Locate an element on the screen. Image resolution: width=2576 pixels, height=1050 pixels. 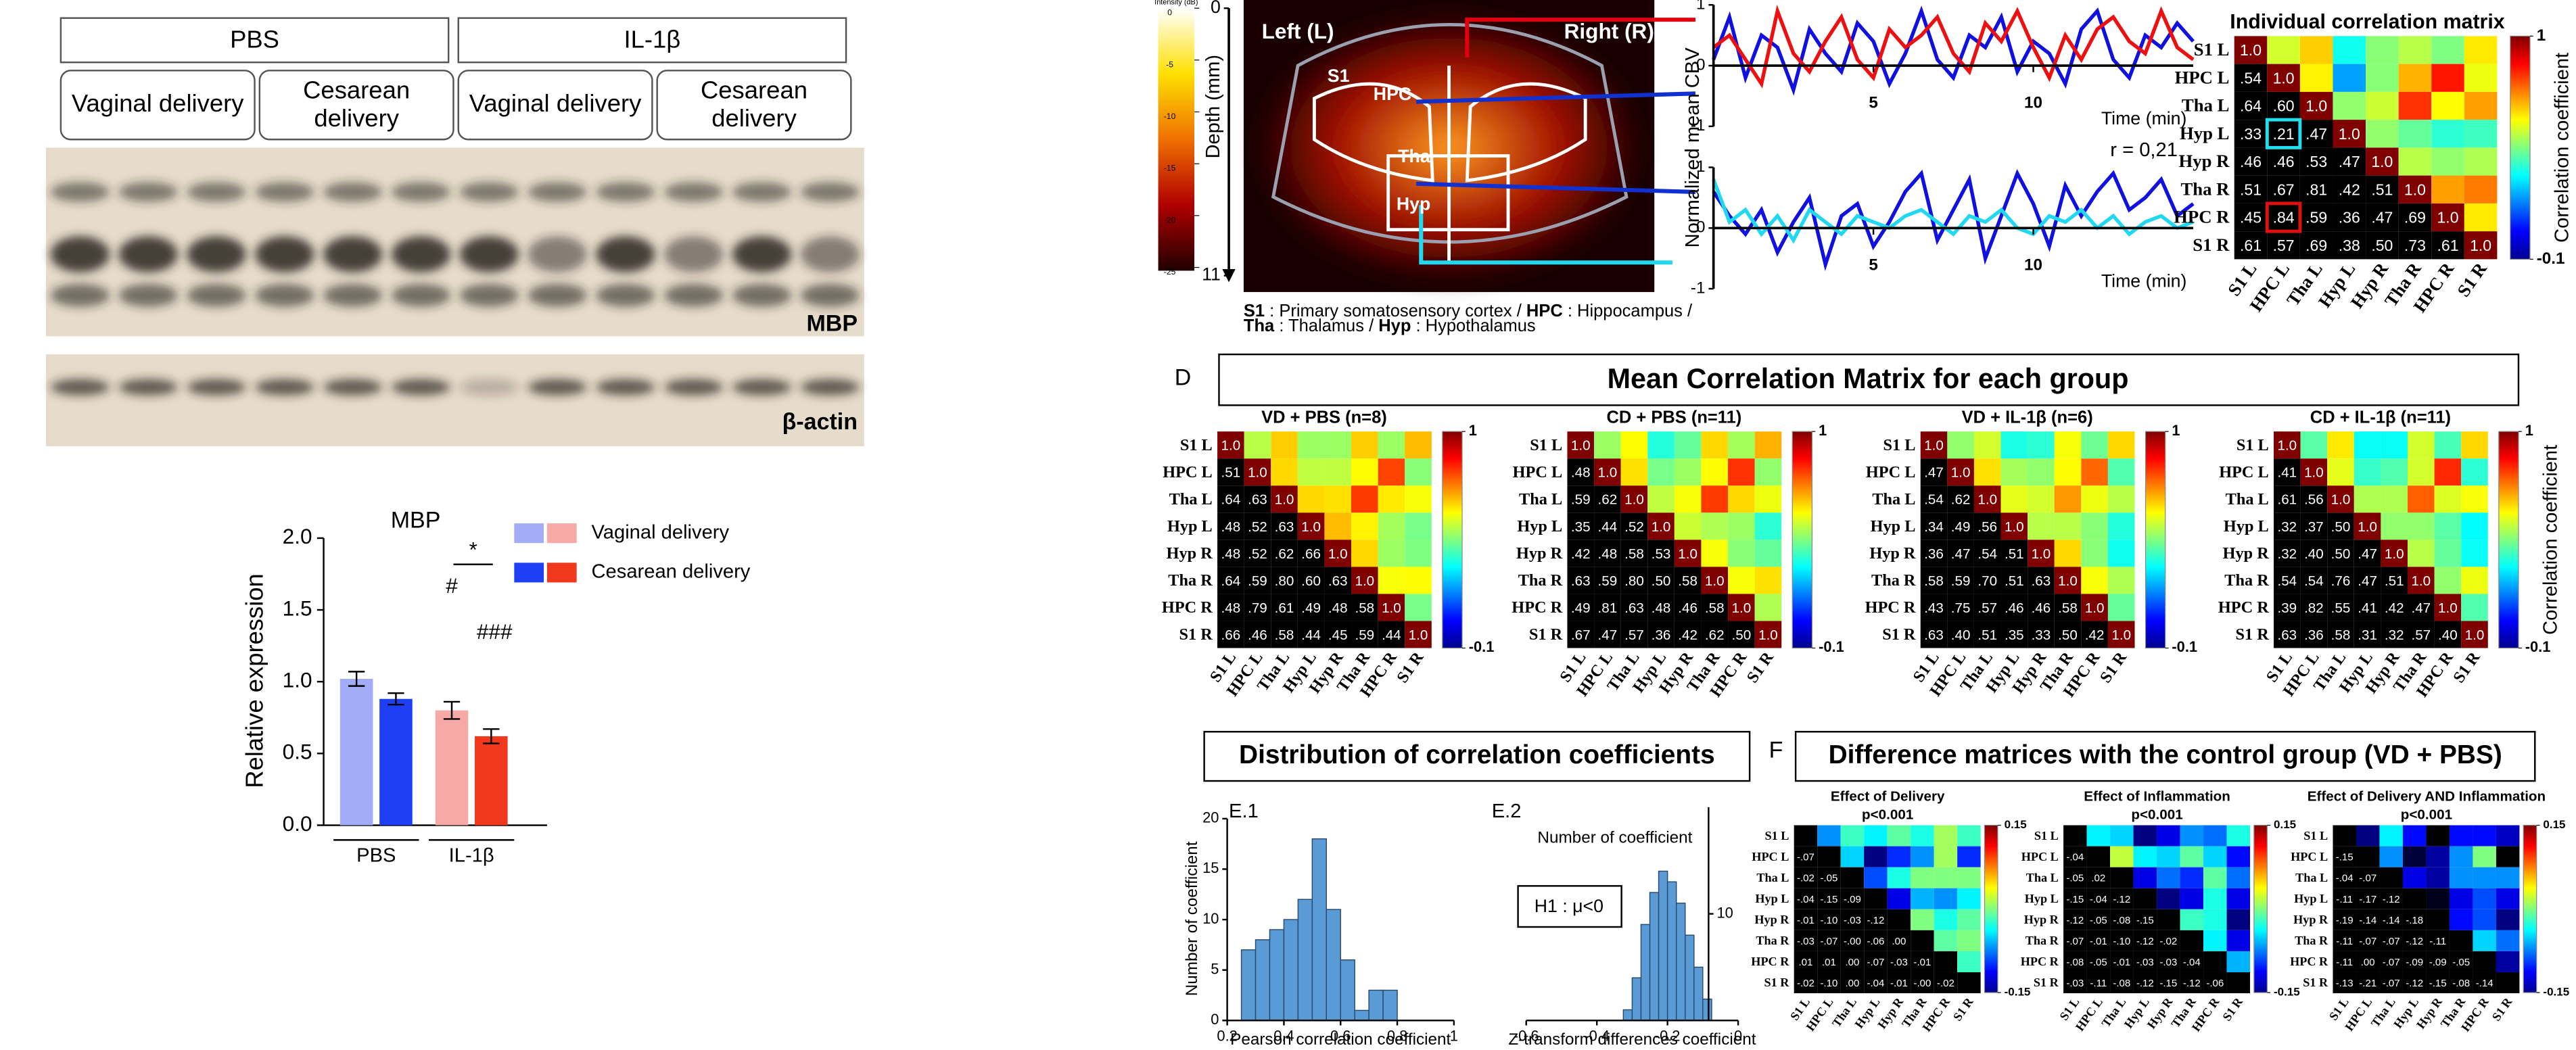
cell-label: .46 is located at coordinates (2251, 161).